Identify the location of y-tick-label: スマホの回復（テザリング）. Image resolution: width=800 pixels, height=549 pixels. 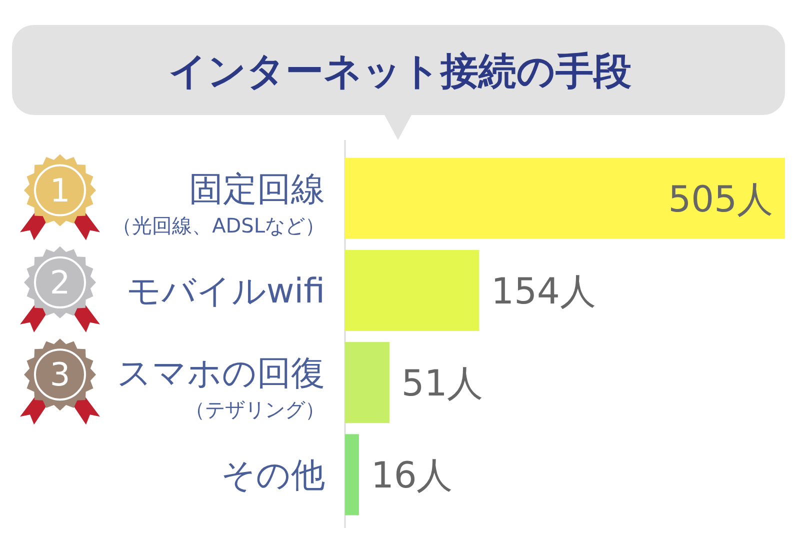
(221, 388).